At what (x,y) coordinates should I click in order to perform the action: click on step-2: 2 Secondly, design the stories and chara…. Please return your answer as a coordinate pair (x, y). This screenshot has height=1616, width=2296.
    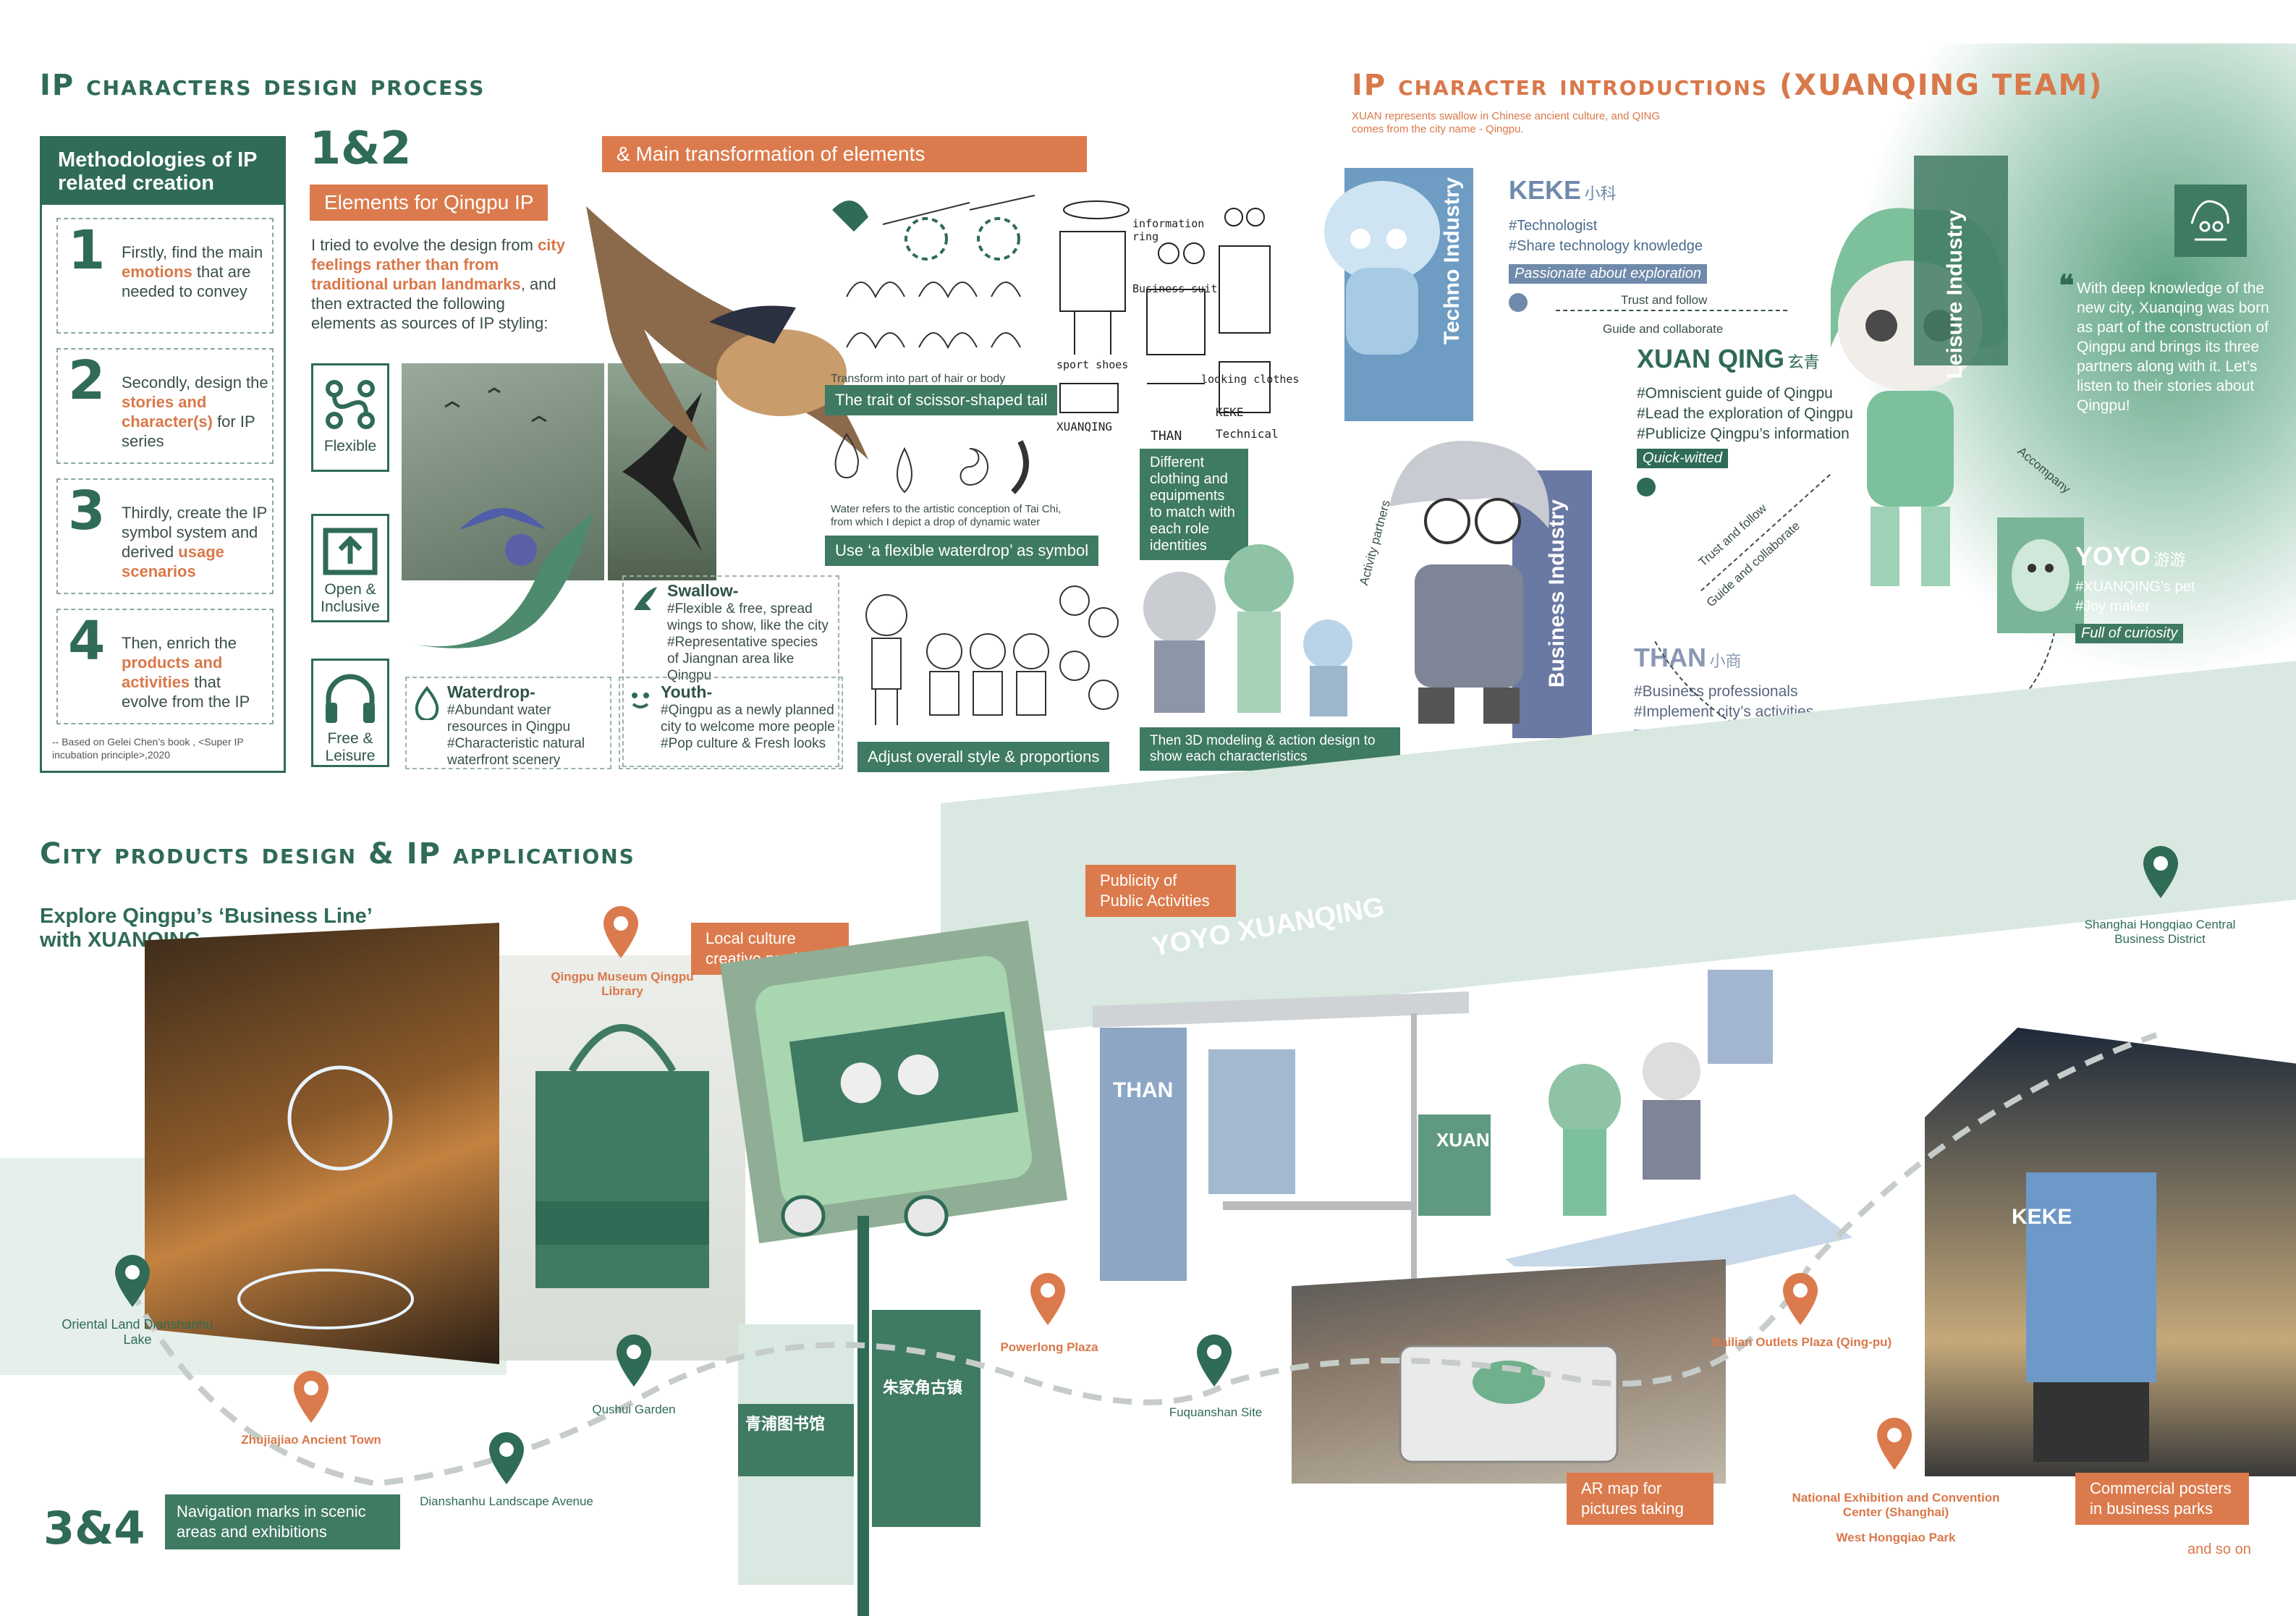
    Looking at the image, I should click on (165, 406).